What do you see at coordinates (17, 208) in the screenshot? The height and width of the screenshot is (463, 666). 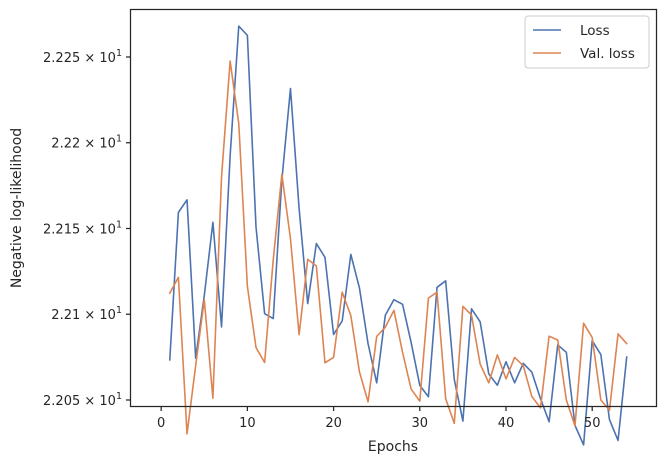 I see `y-axis-label: Negative log-likelihood` at bounding box center [17, 208].